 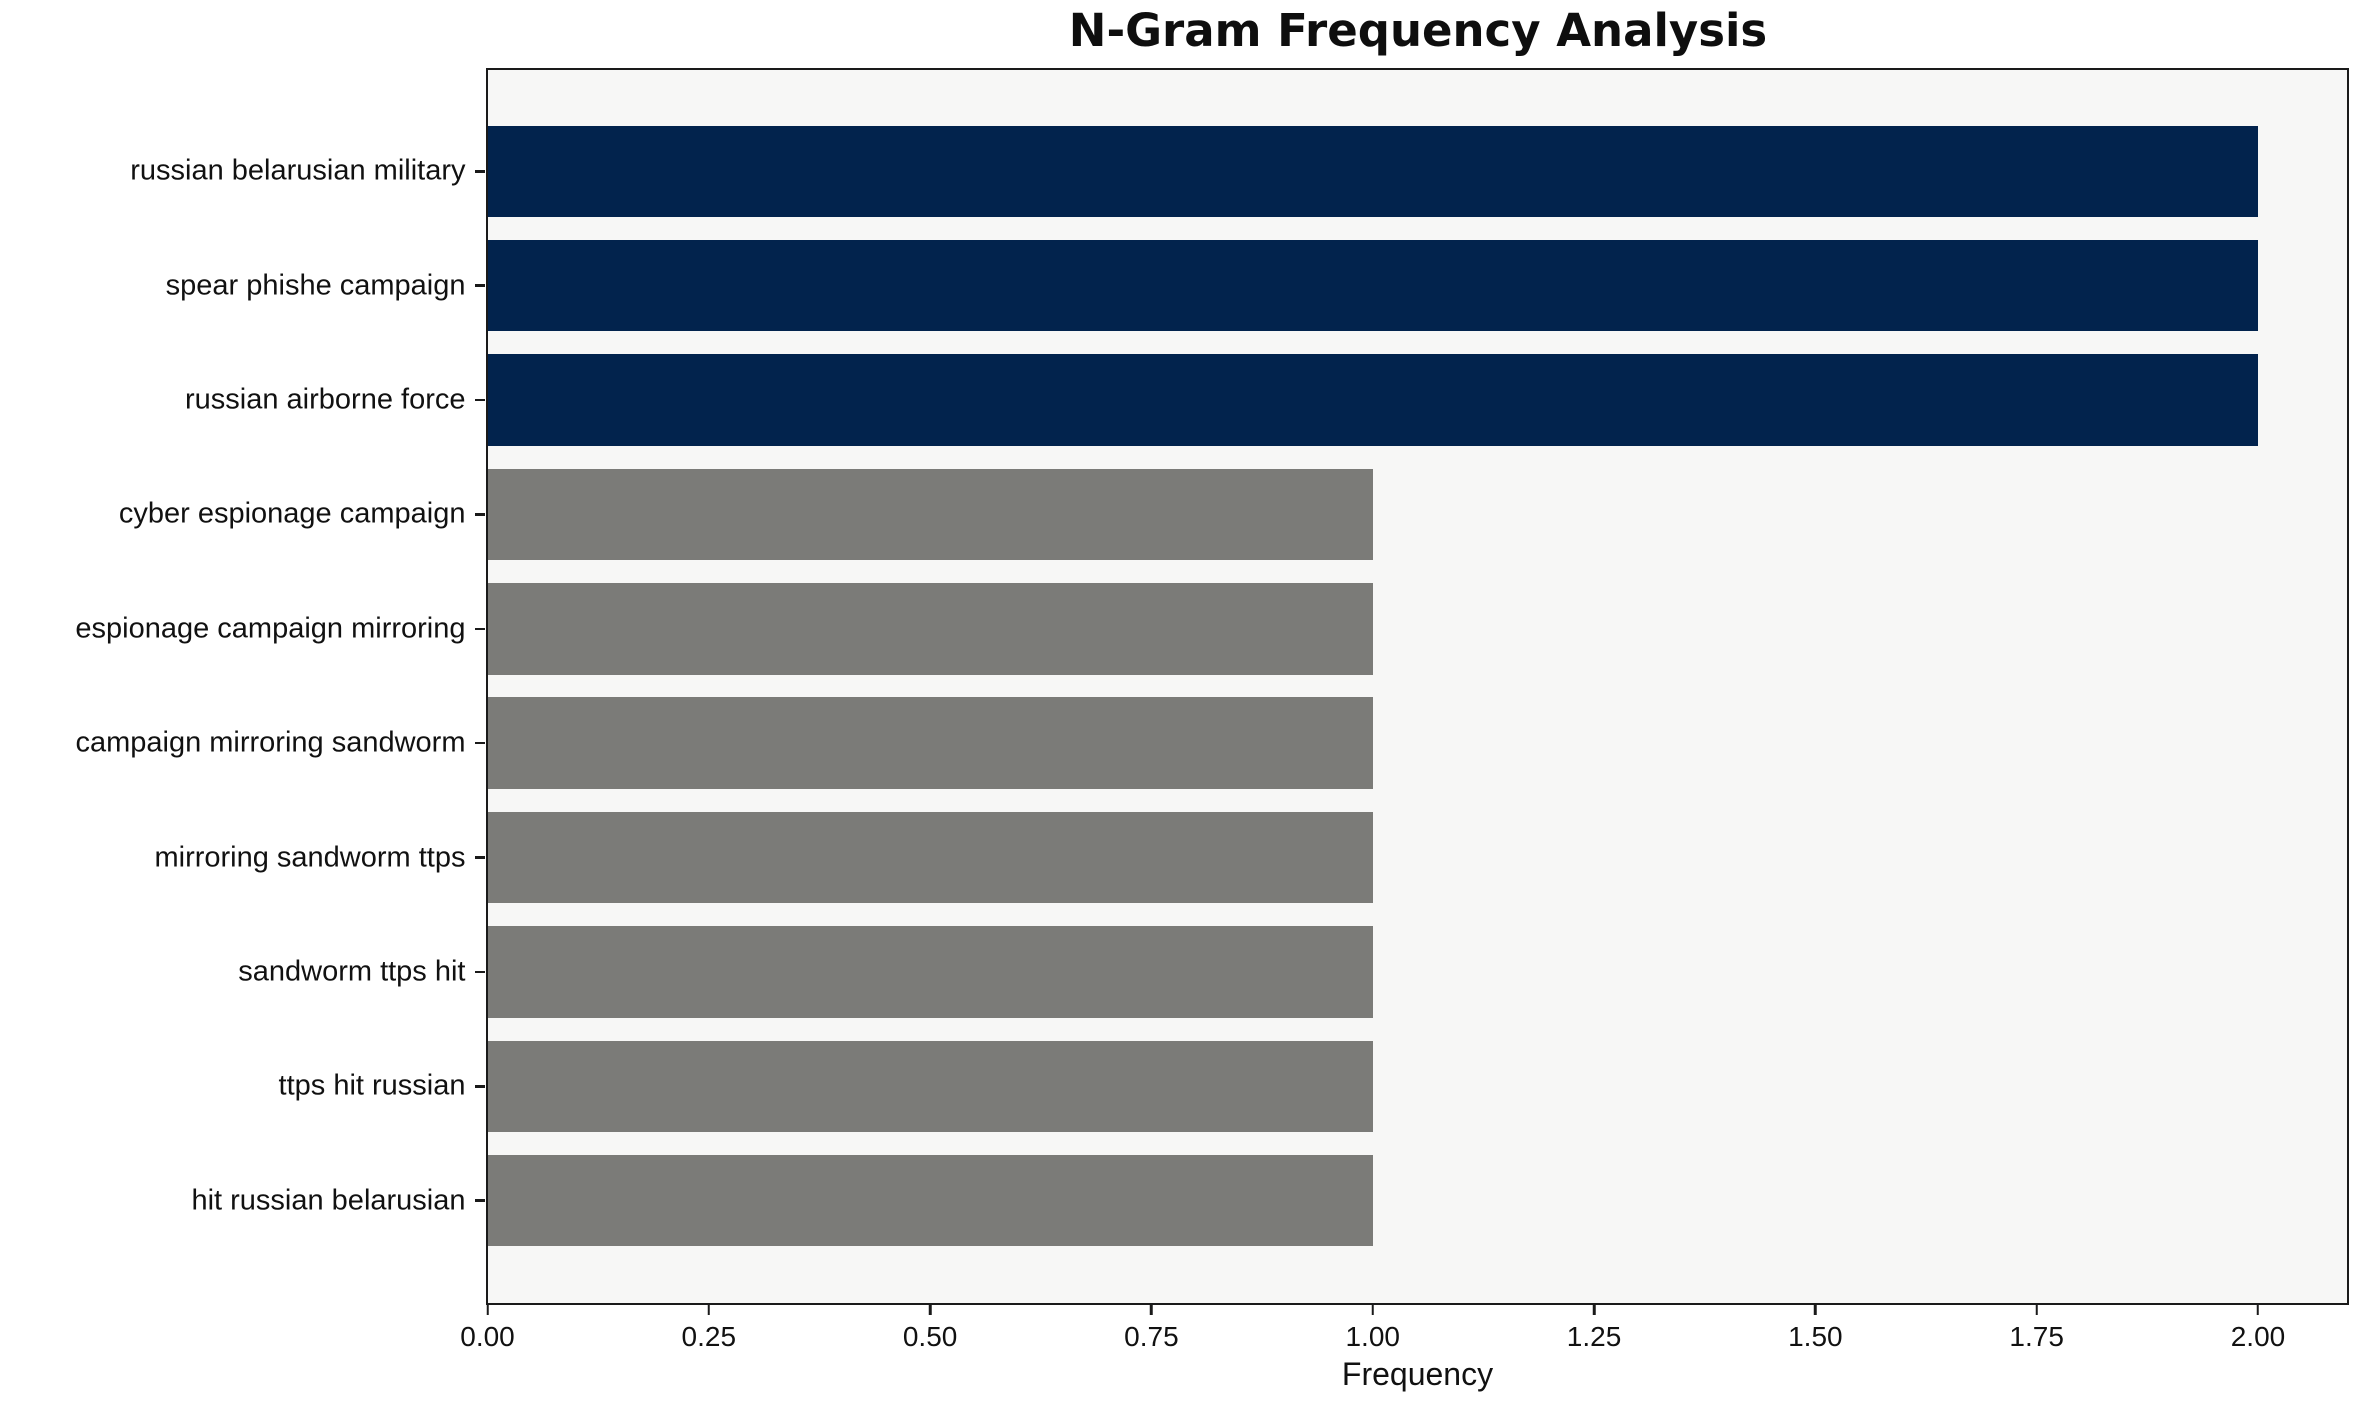 What do you see at coordinates (315, 285) in the screenshot?
I see `y-tick-label: spear phishe campaign` at bounding box center [315, 285].